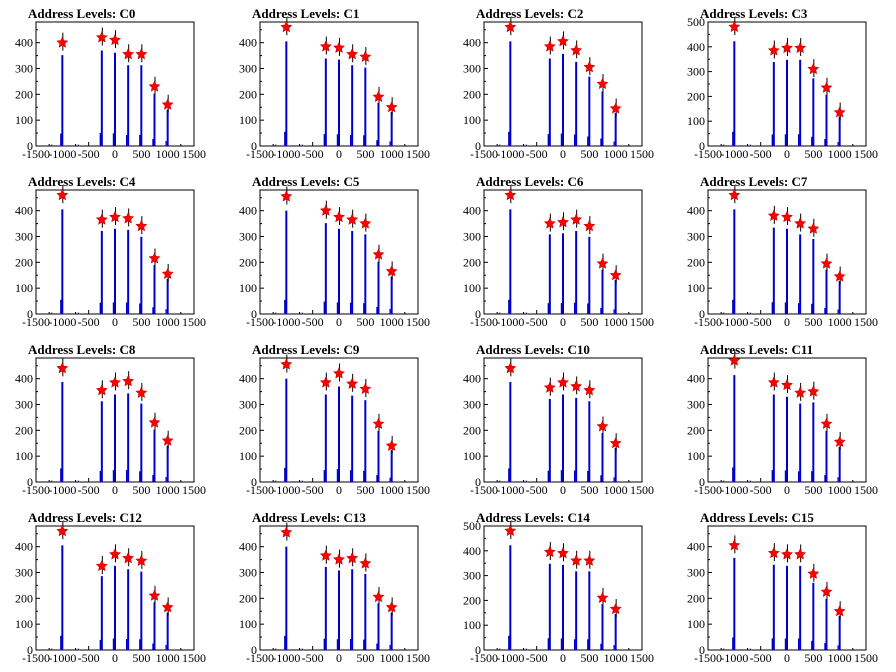 Image resolution: width=896 pixels, height=672 pixels. Describe the element at coordinates (529, 13) in the screenshot. I see `panel-title: Address Levels: C2` at that location.